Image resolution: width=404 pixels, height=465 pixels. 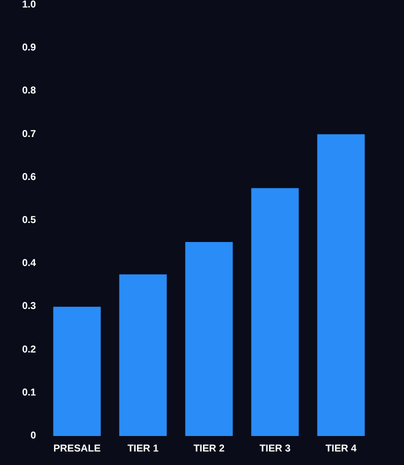 I want to click on x-tick-label: TIER 4, so click(x=341, y=449).